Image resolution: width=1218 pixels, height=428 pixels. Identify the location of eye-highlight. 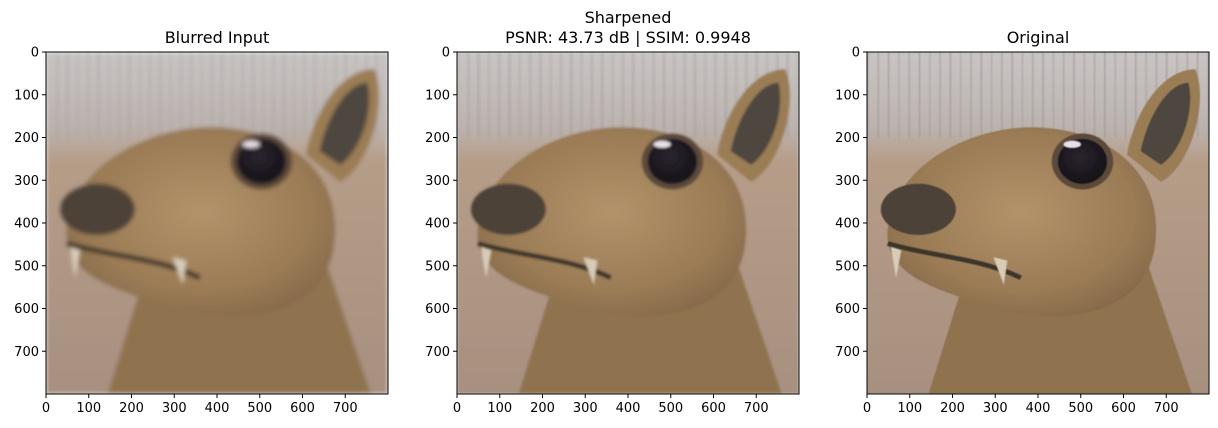
(251, 144).